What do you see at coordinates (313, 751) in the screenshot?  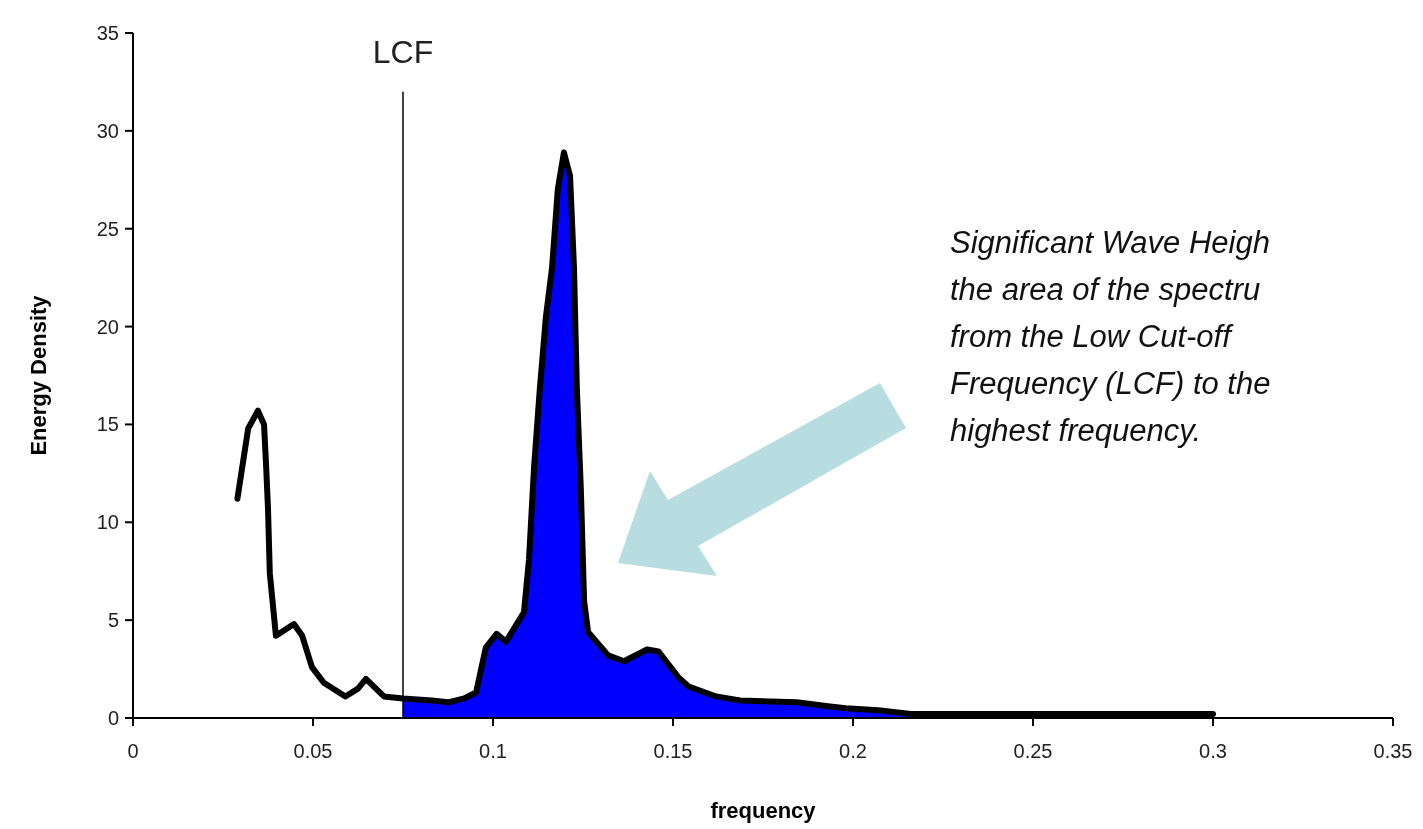 I see `x-tick-label: 0.05` at bounding box center [313, 751].